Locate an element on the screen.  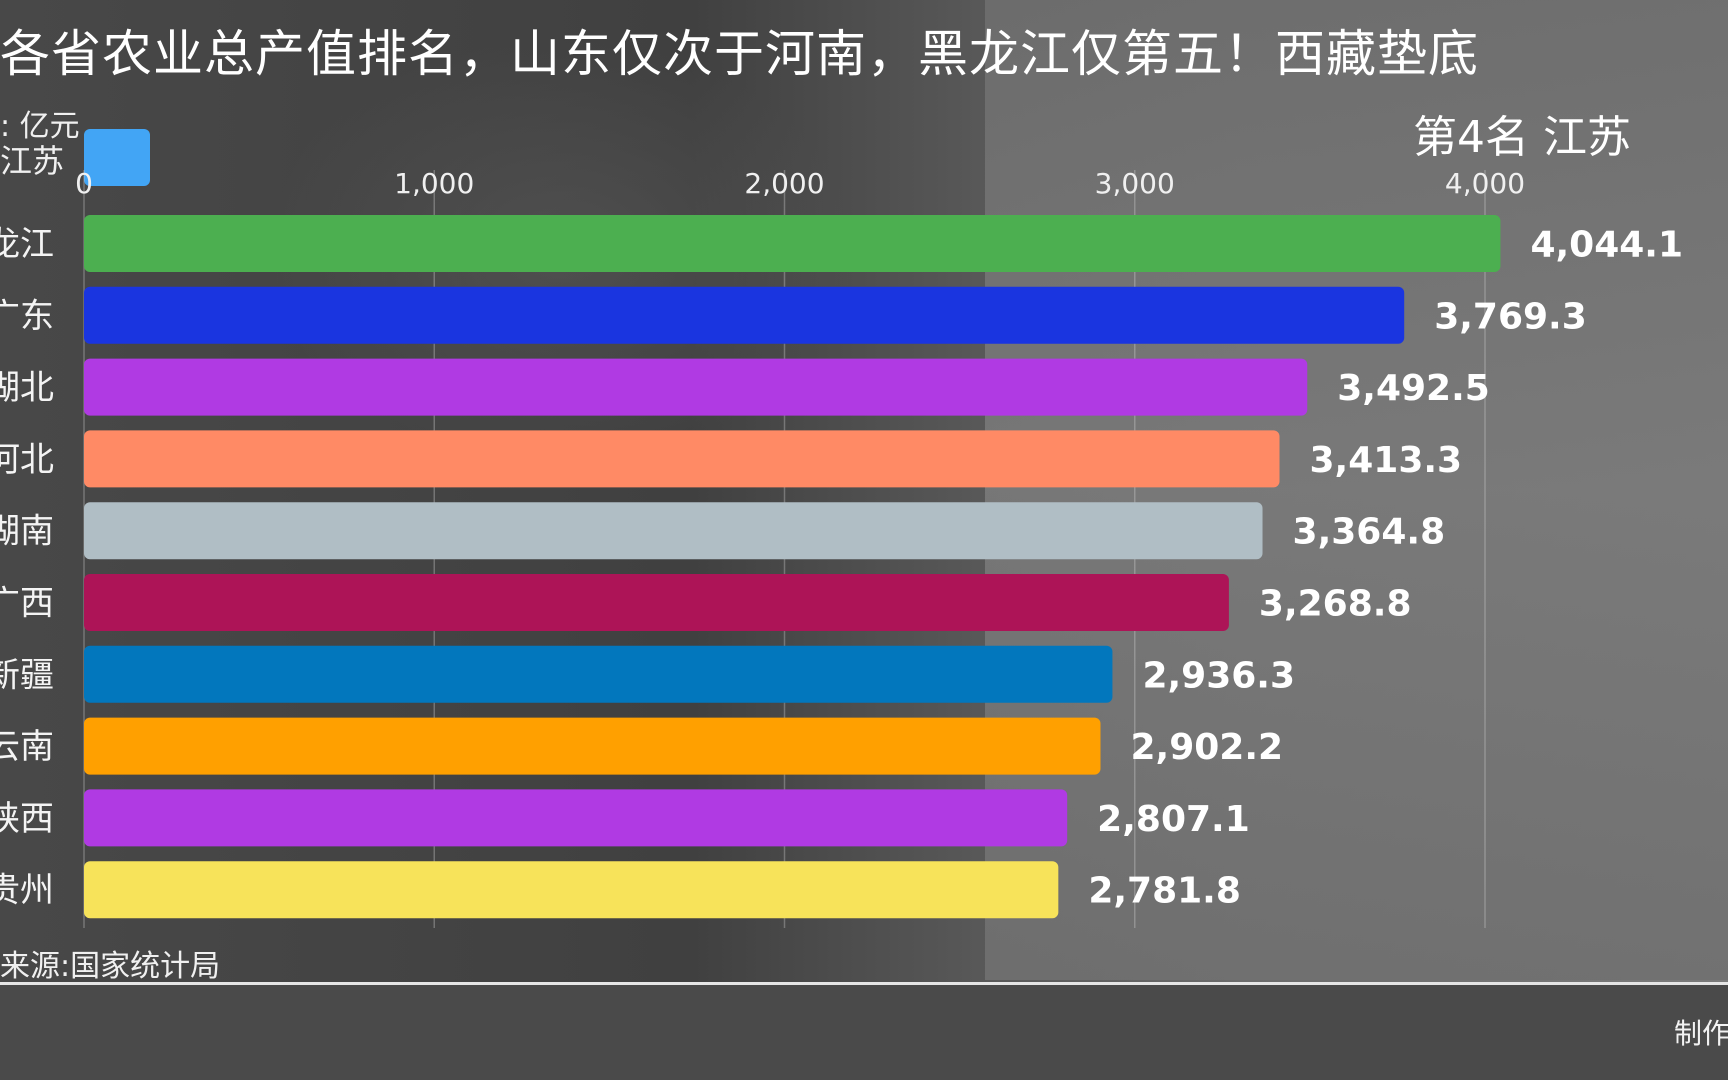
x-tick-label: 3,000 is located at coordinates (1135, 183).